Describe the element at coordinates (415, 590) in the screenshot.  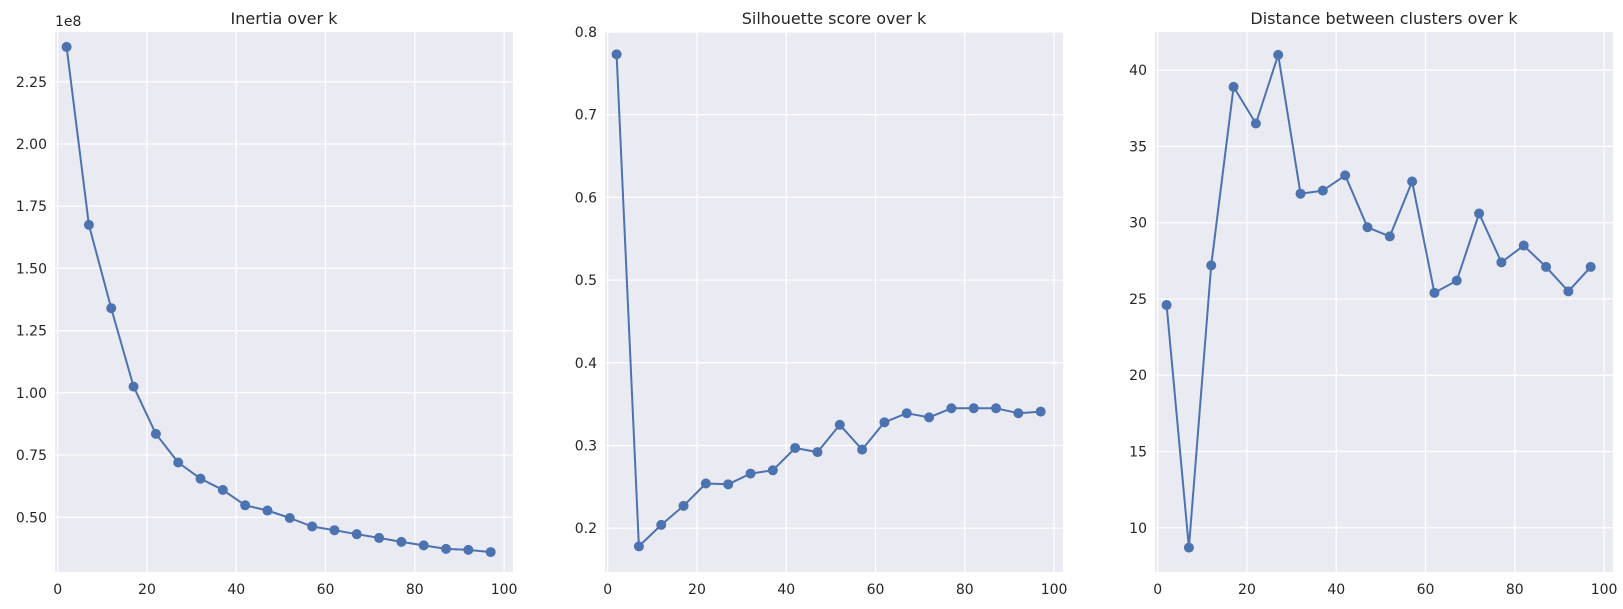
I see `inertia-x-tick-label: 80` at that location.